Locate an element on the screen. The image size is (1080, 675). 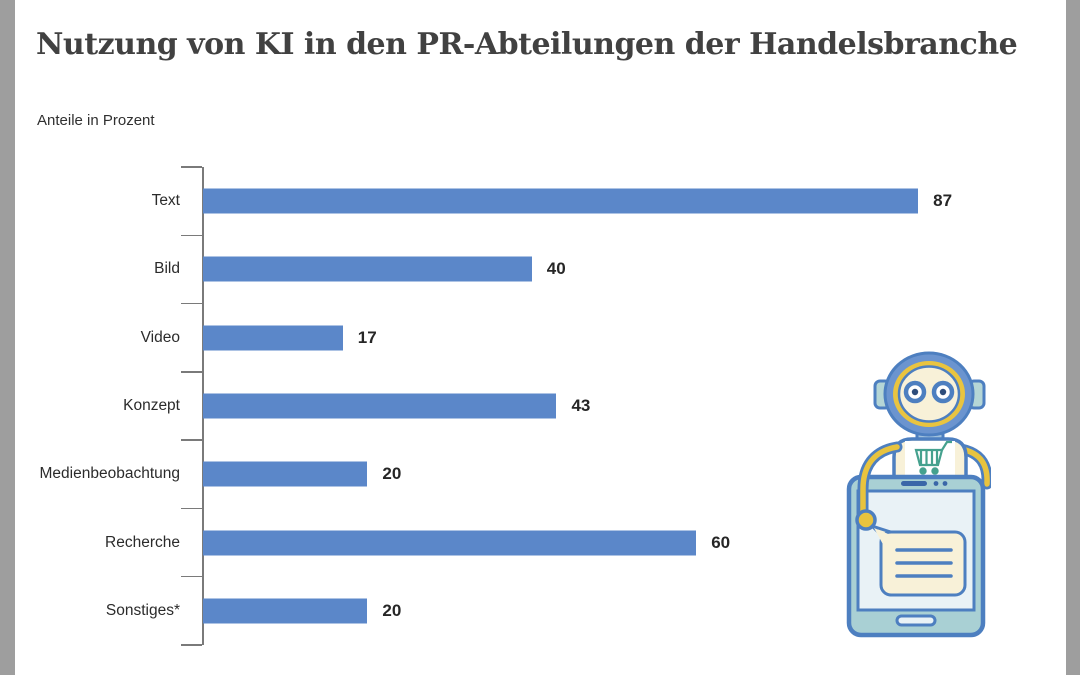
y-axis-line is located at coordinates (203, 406).